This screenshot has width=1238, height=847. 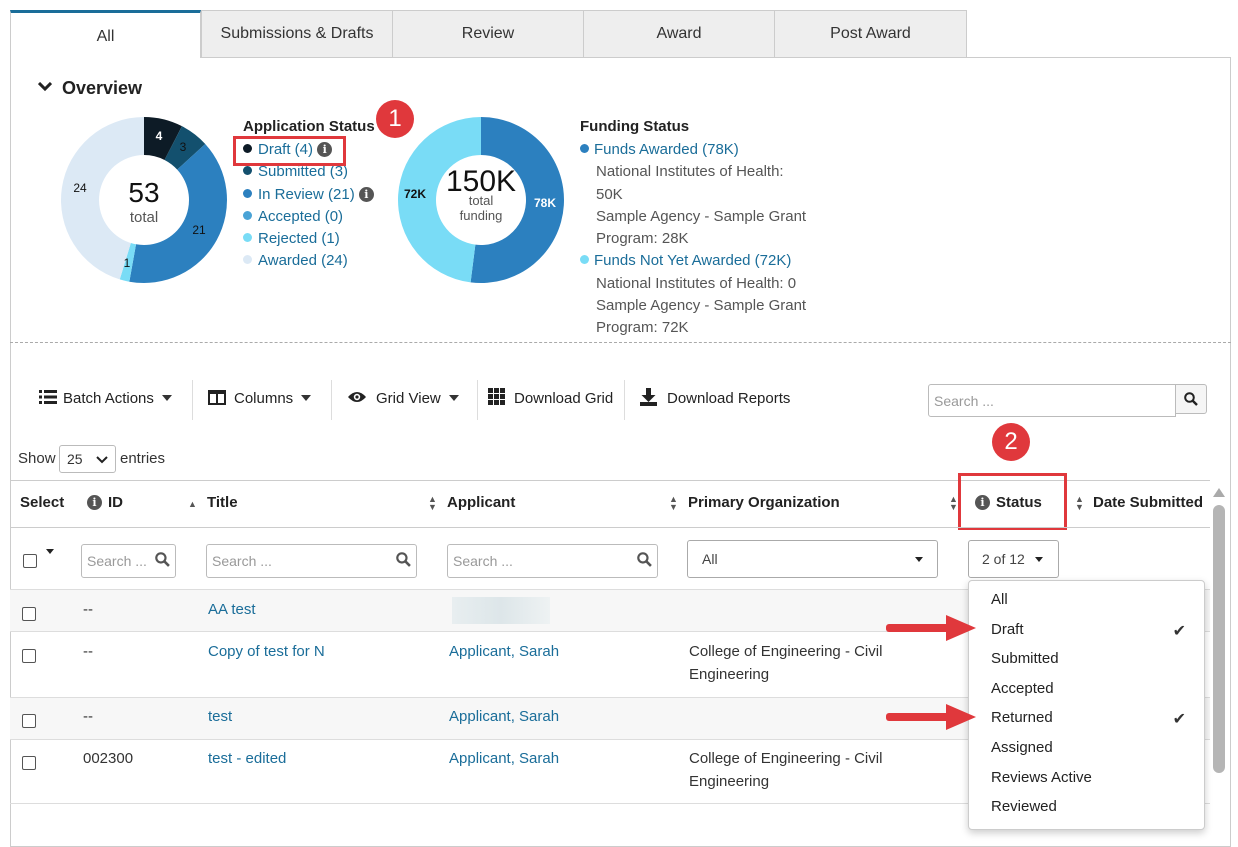 I want to click on fund-total-value: 150K, so click(x=481, y=181).